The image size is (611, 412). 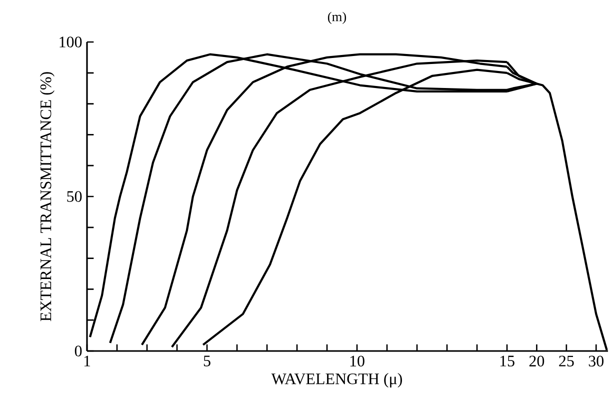 I want to click on x-axis-title: WAVELENGTH (μ), so click(x=336, y=380).